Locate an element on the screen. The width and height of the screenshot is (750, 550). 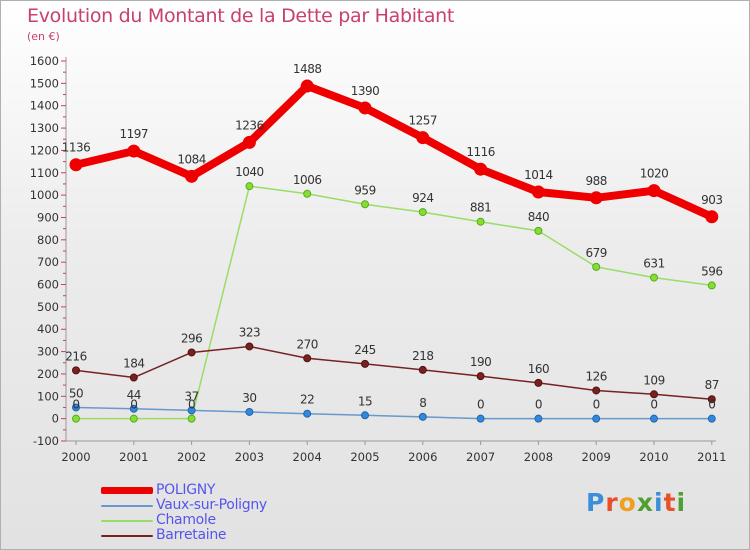
data-label-barretaine: 126 is located at coordinates (595, 376).